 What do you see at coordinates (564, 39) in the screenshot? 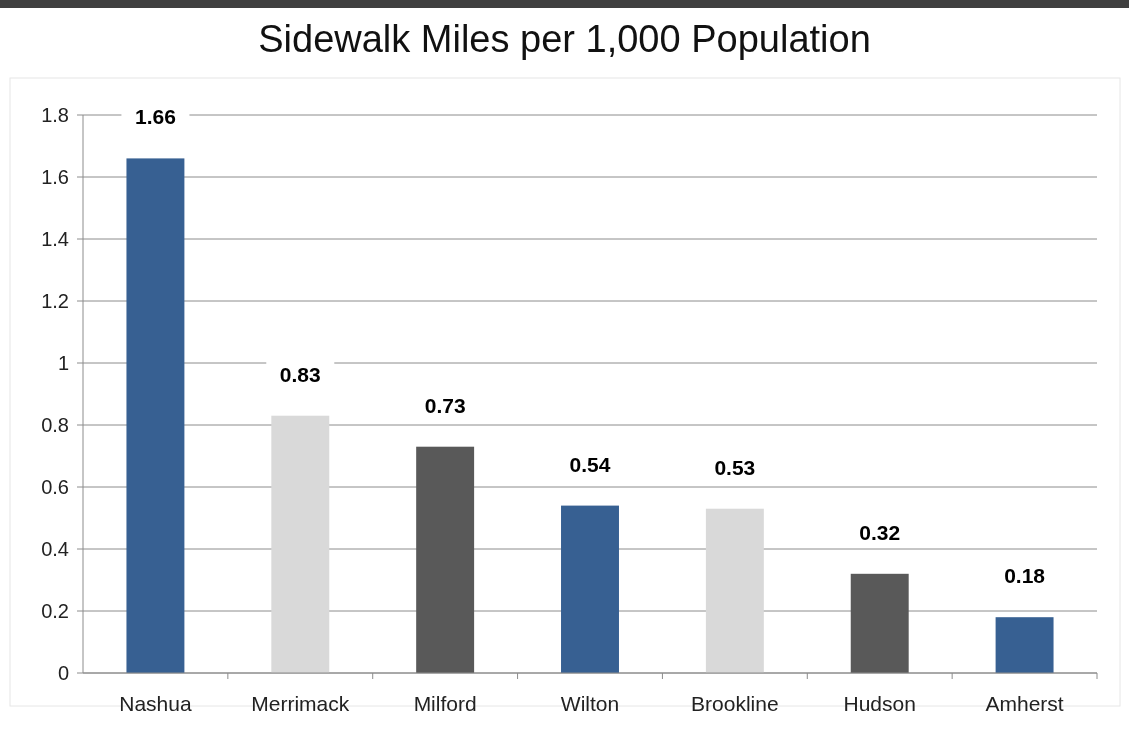
I see `chart-title: Sidewalk Miles per 1,000 Population` at bounding box center [564, 39].